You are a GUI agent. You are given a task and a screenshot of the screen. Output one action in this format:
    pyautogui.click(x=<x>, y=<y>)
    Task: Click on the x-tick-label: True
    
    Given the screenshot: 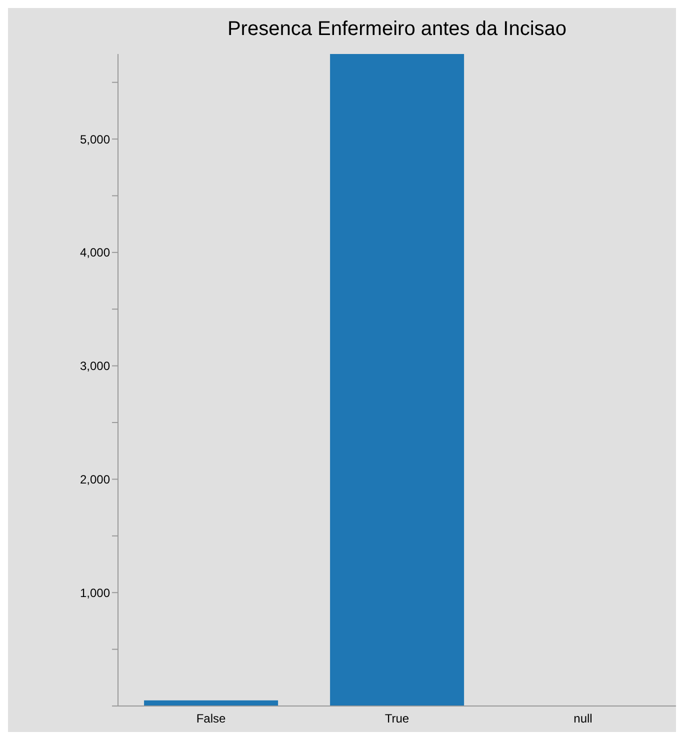 What is the action you would take?
    pyautogui.click(x=397, y=719)
    